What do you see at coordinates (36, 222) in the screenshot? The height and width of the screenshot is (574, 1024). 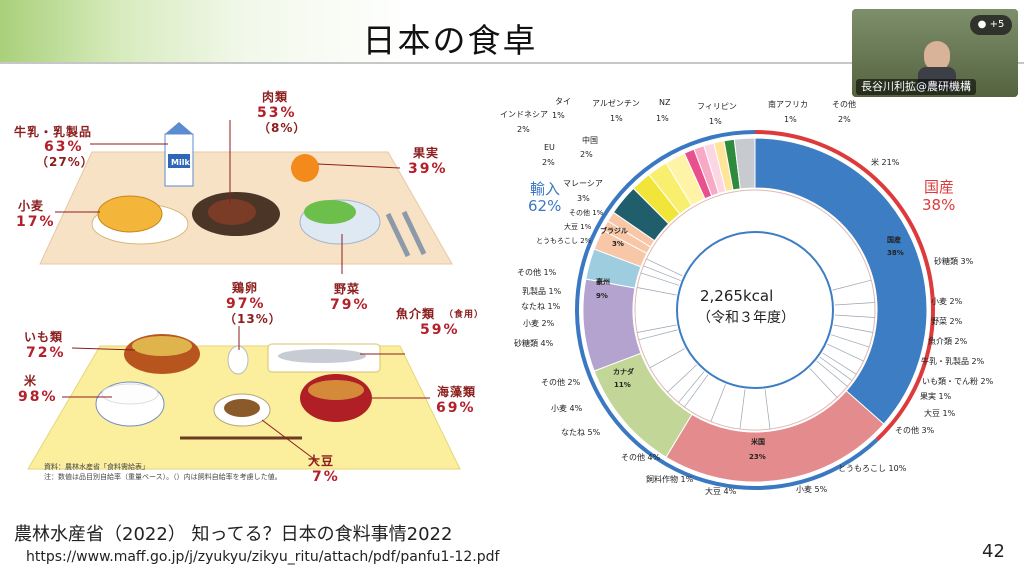 I see `label-wheat-value: 17%` at bounding box center [36, 222].